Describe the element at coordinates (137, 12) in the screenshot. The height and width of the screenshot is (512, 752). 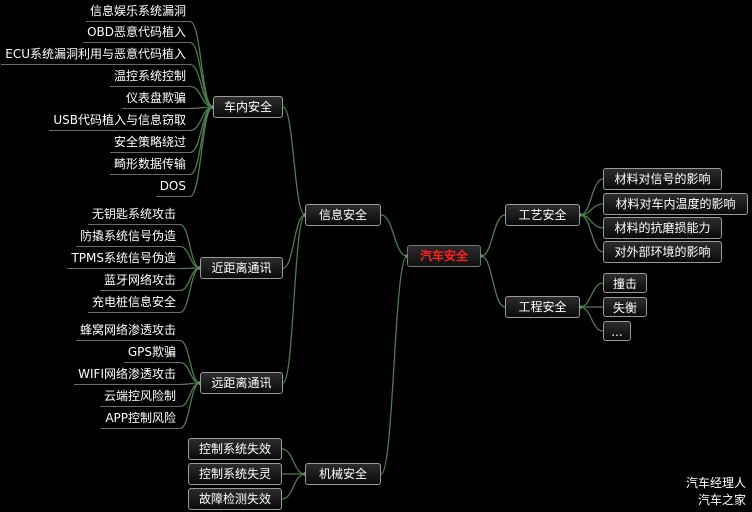
I see `leaf: 信息娱乐系统漏洞` at that location.